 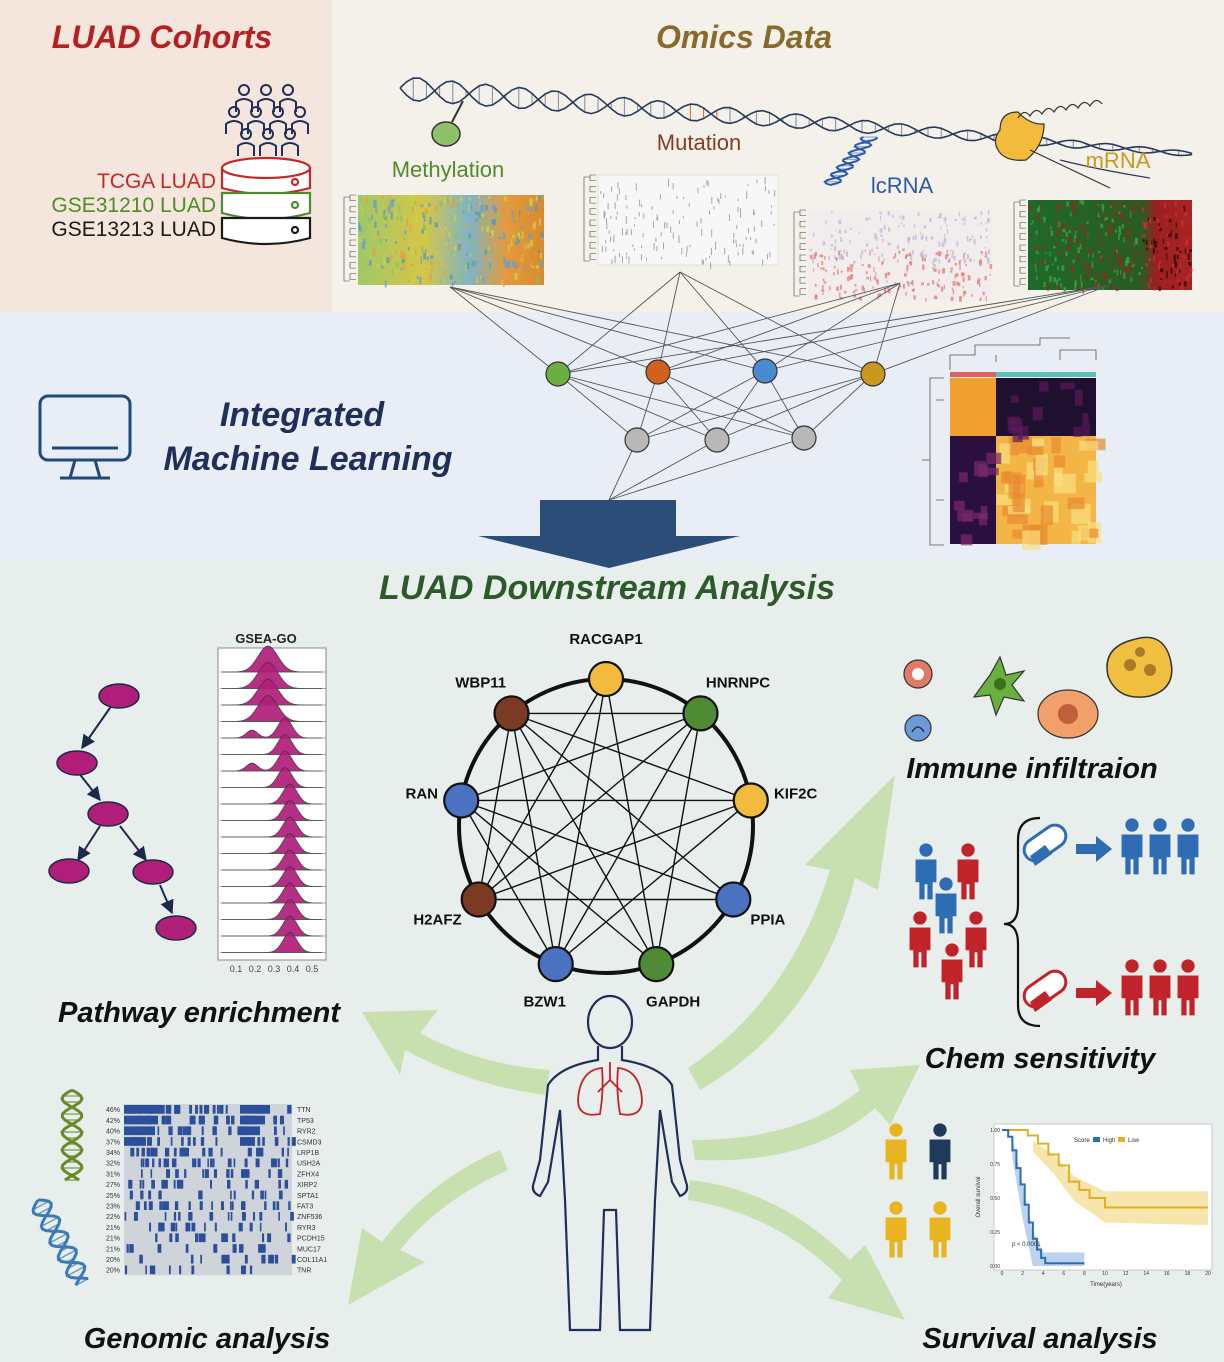 What do you see at coordinates (113, 1196) in the screenshot?
I see `oncoplot-percent: 25%` at bounding box center [113, 1196].